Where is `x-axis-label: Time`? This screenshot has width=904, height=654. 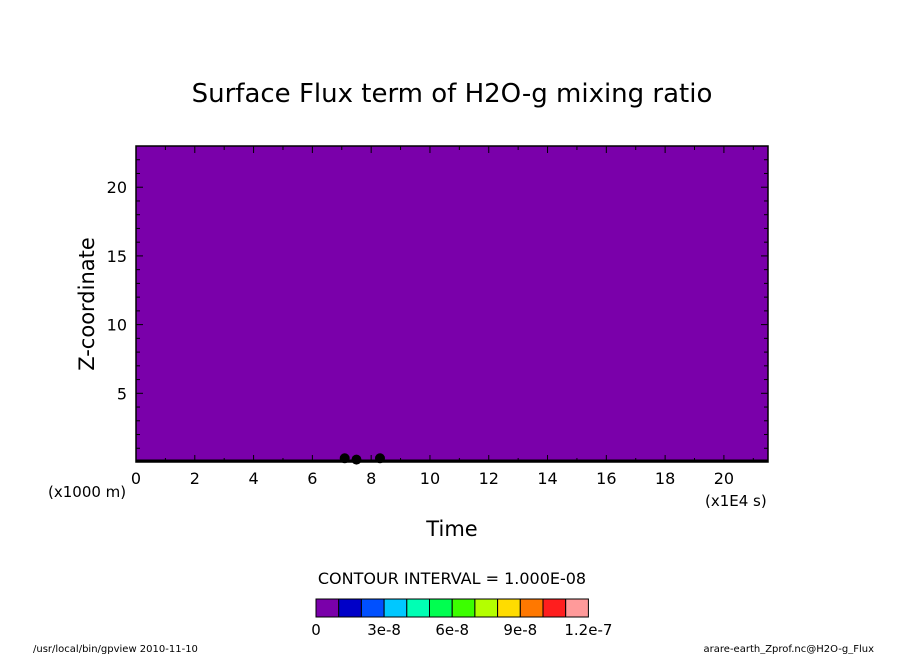 x-axis-label: Time is located at coordinates (451, 529).